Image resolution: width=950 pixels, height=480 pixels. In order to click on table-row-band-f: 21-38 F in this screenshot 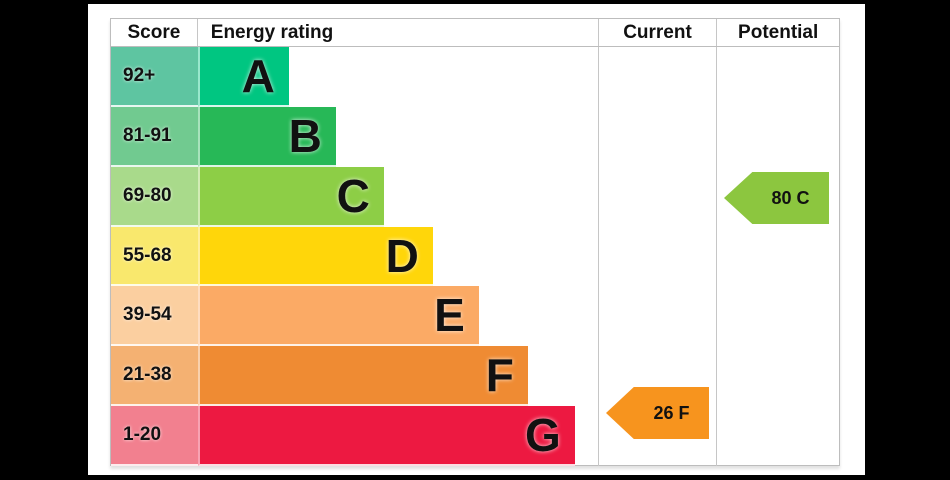, I will do `click(475, 376)`.